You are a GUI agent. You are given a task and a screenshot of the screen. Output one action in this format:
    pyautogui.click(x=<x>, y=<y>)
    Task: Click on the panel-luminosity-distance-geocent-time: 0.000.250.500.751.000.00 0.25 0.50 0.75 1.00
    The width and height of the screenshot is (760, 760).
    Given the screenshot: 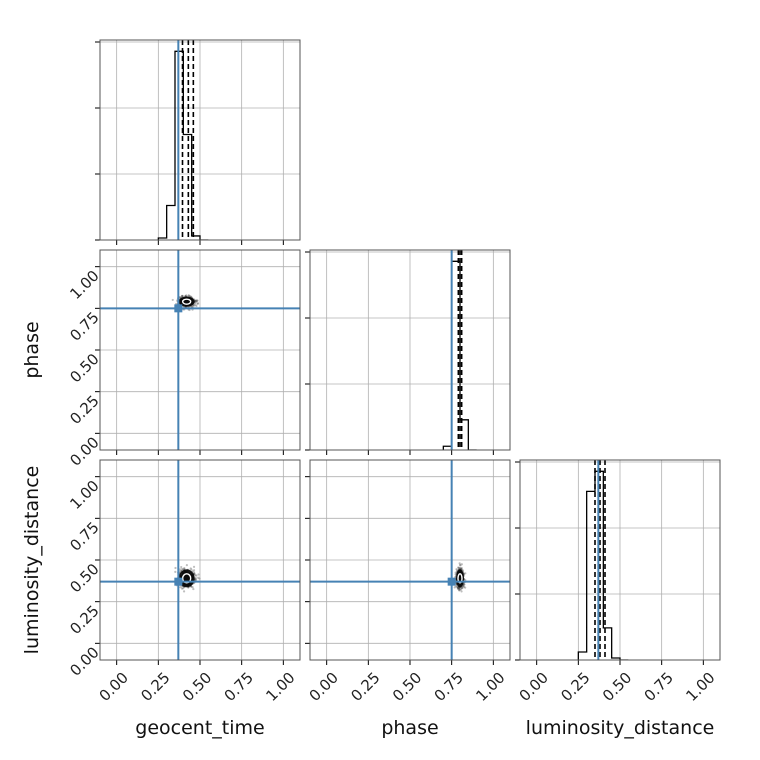 What is the action you would take?
    pyautogui.click(x=183, y=582)
    